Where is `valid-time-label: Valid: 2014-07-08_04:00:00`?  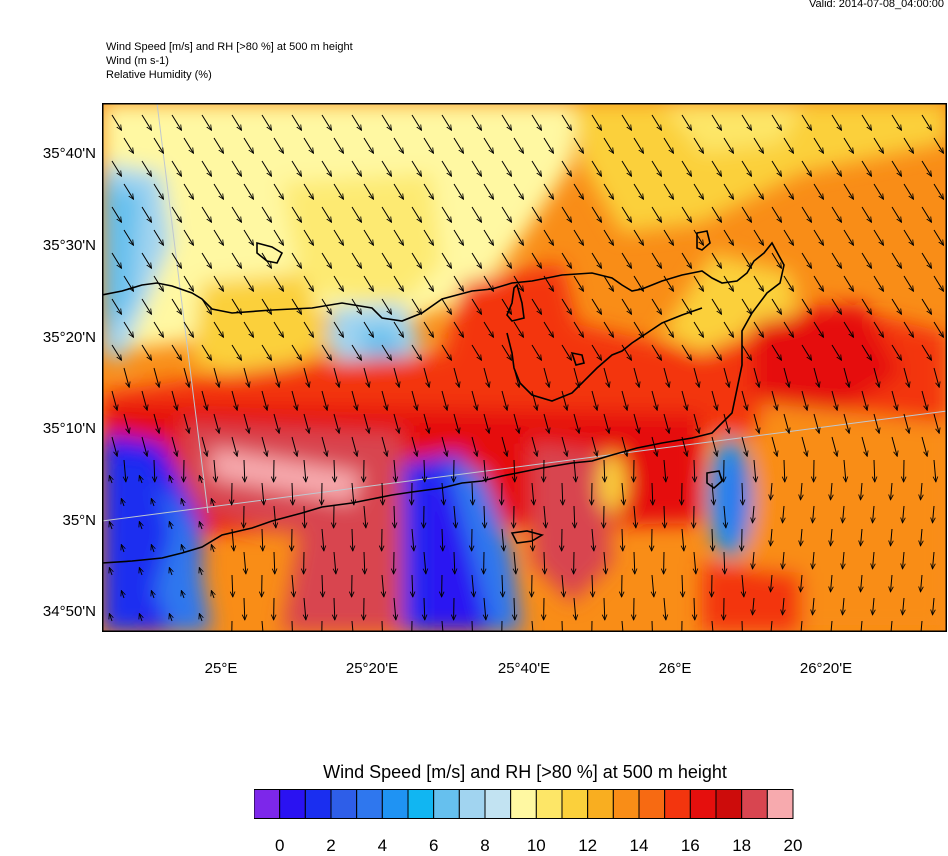 valid-time-label: Valid: 2014-07-08_04:00:00 is located at coordinates (876, 5).